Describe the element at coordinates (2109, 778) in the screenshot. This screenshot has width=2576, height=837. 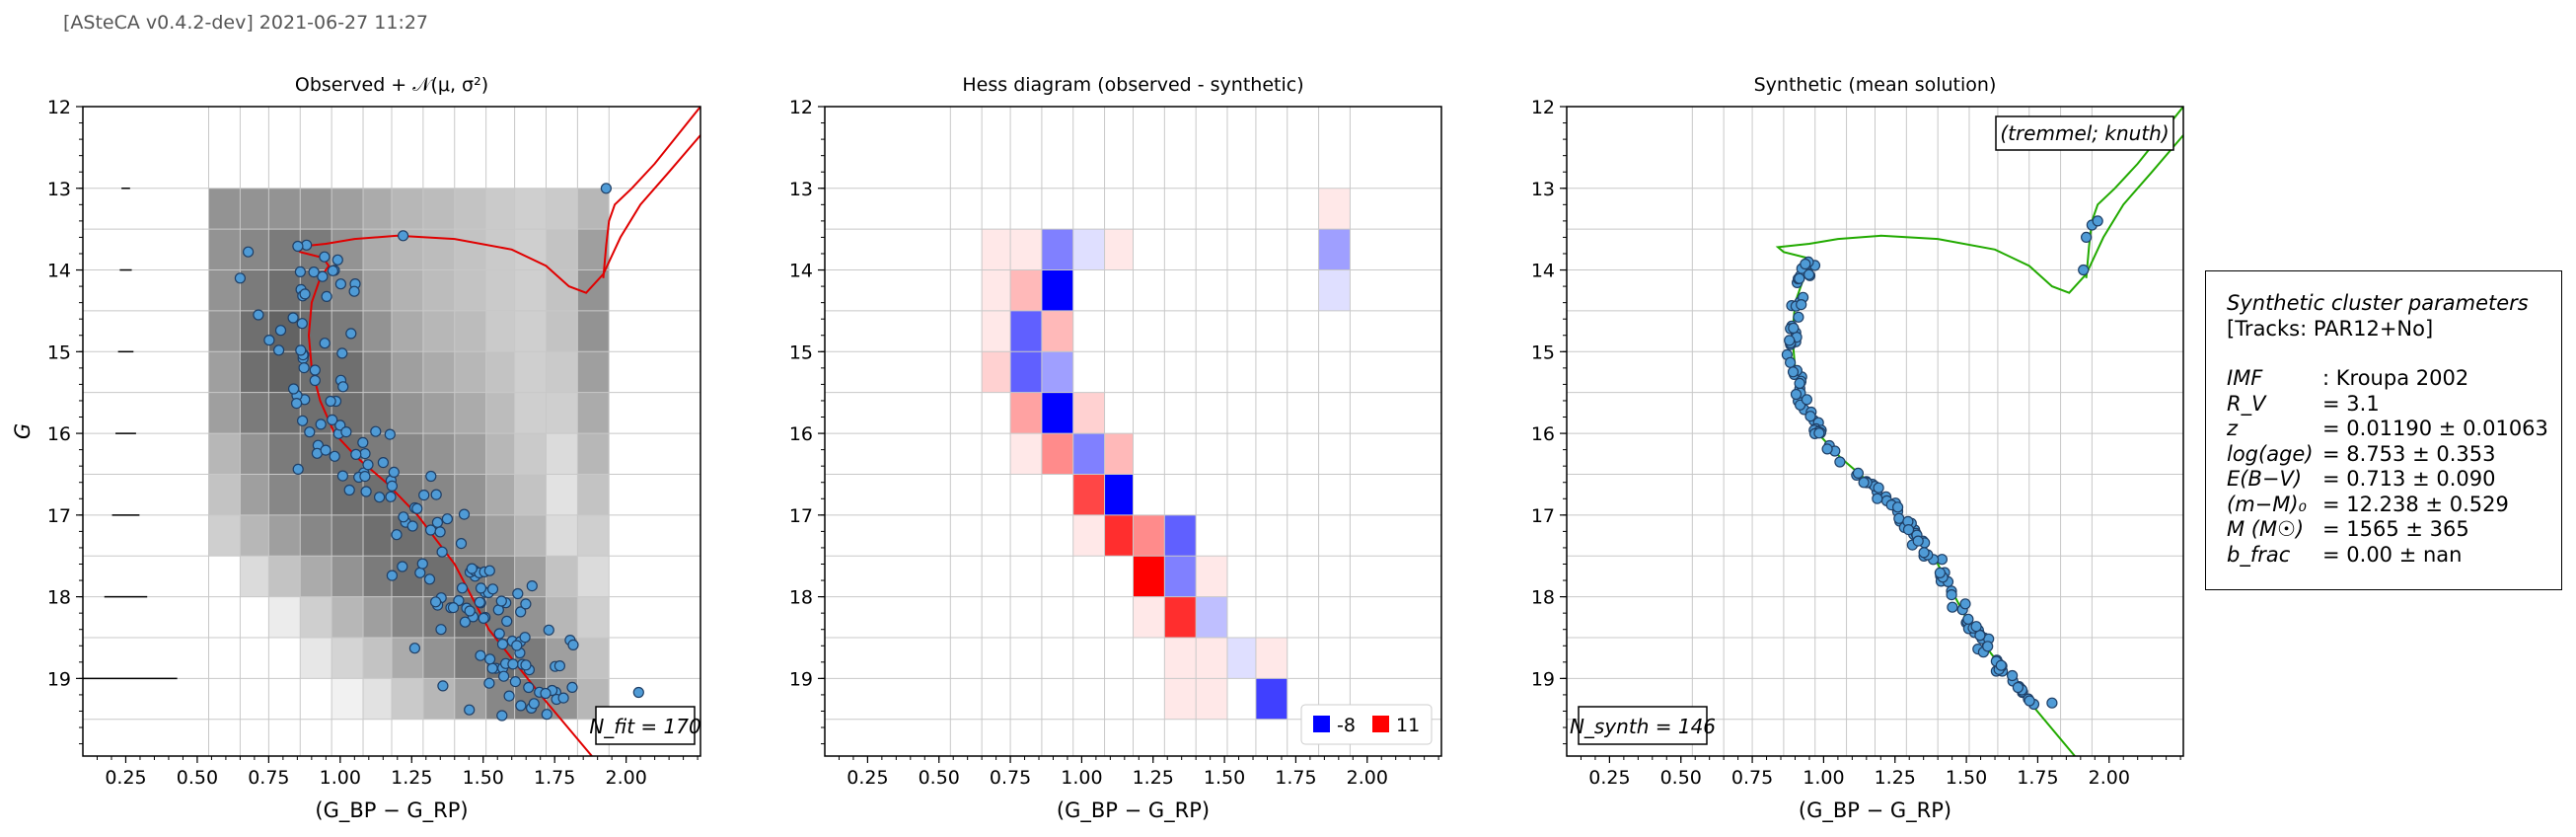
I see `x-tick-label: 2.00` at that location.